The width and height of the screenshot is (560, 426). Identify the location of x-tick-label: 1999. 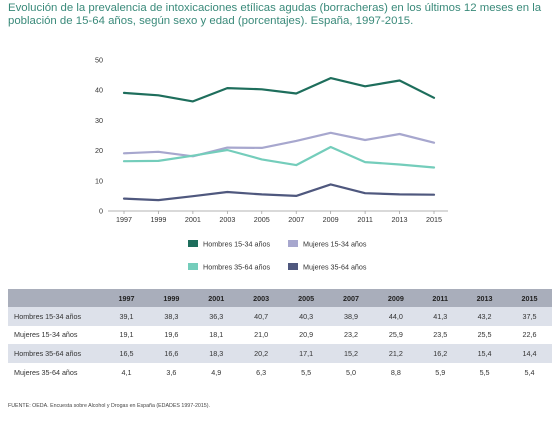
(158, 219).